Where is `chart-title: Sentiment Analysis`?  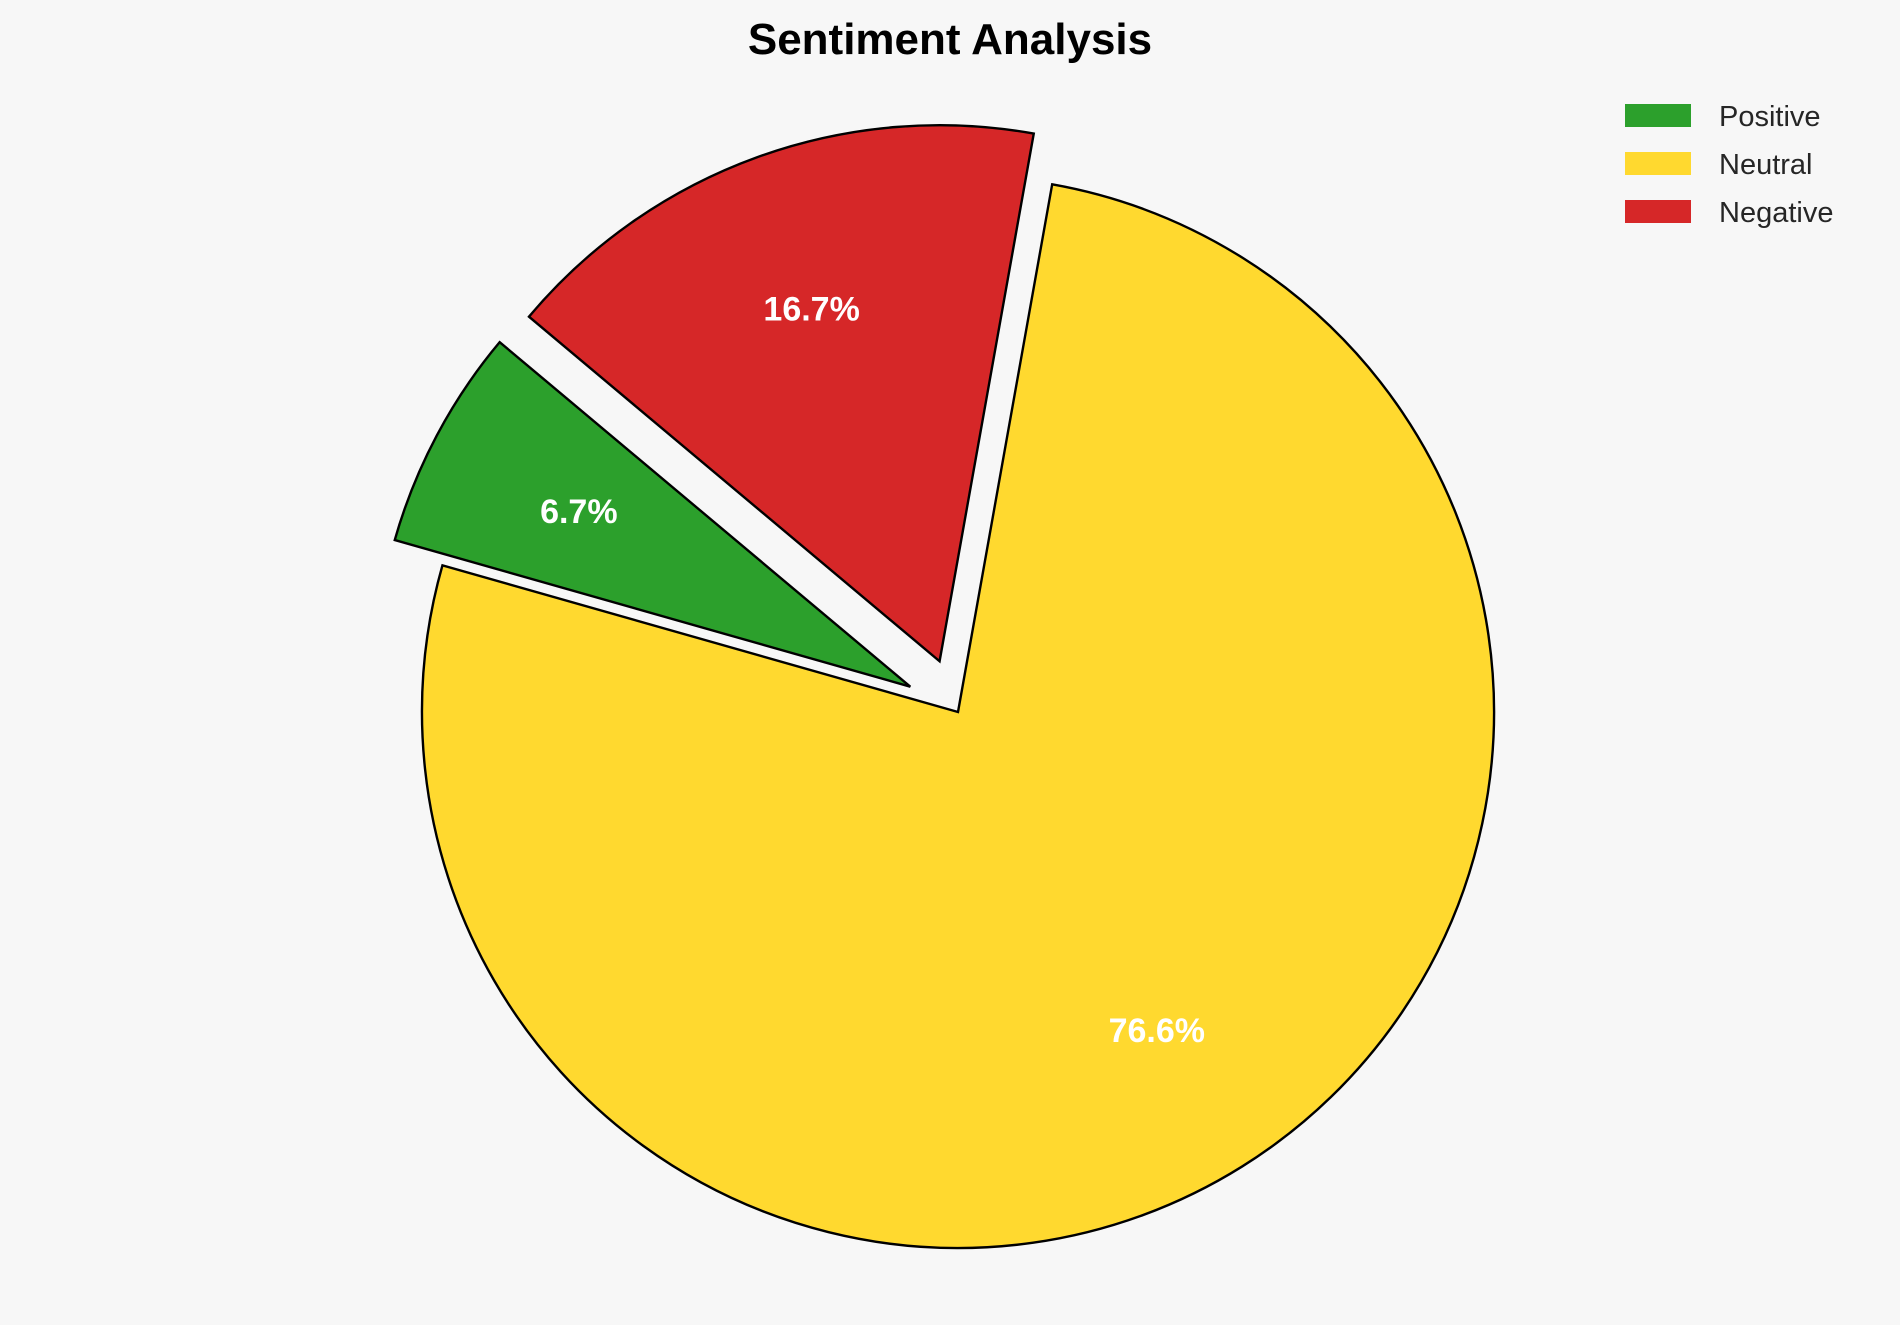
chart-title: Sentiment Analysis is located at coordinates (950, 39).